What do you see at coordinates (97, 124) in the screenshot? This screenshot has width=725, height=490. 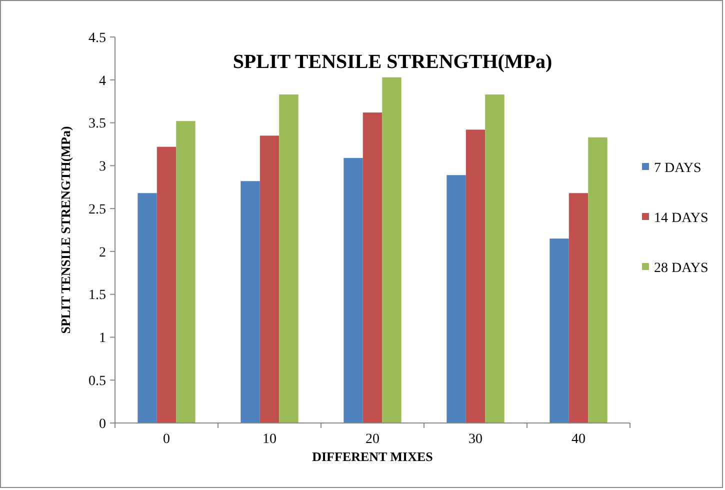 I see `y-tick-label: 3.5` at bounding box center [97, 124].